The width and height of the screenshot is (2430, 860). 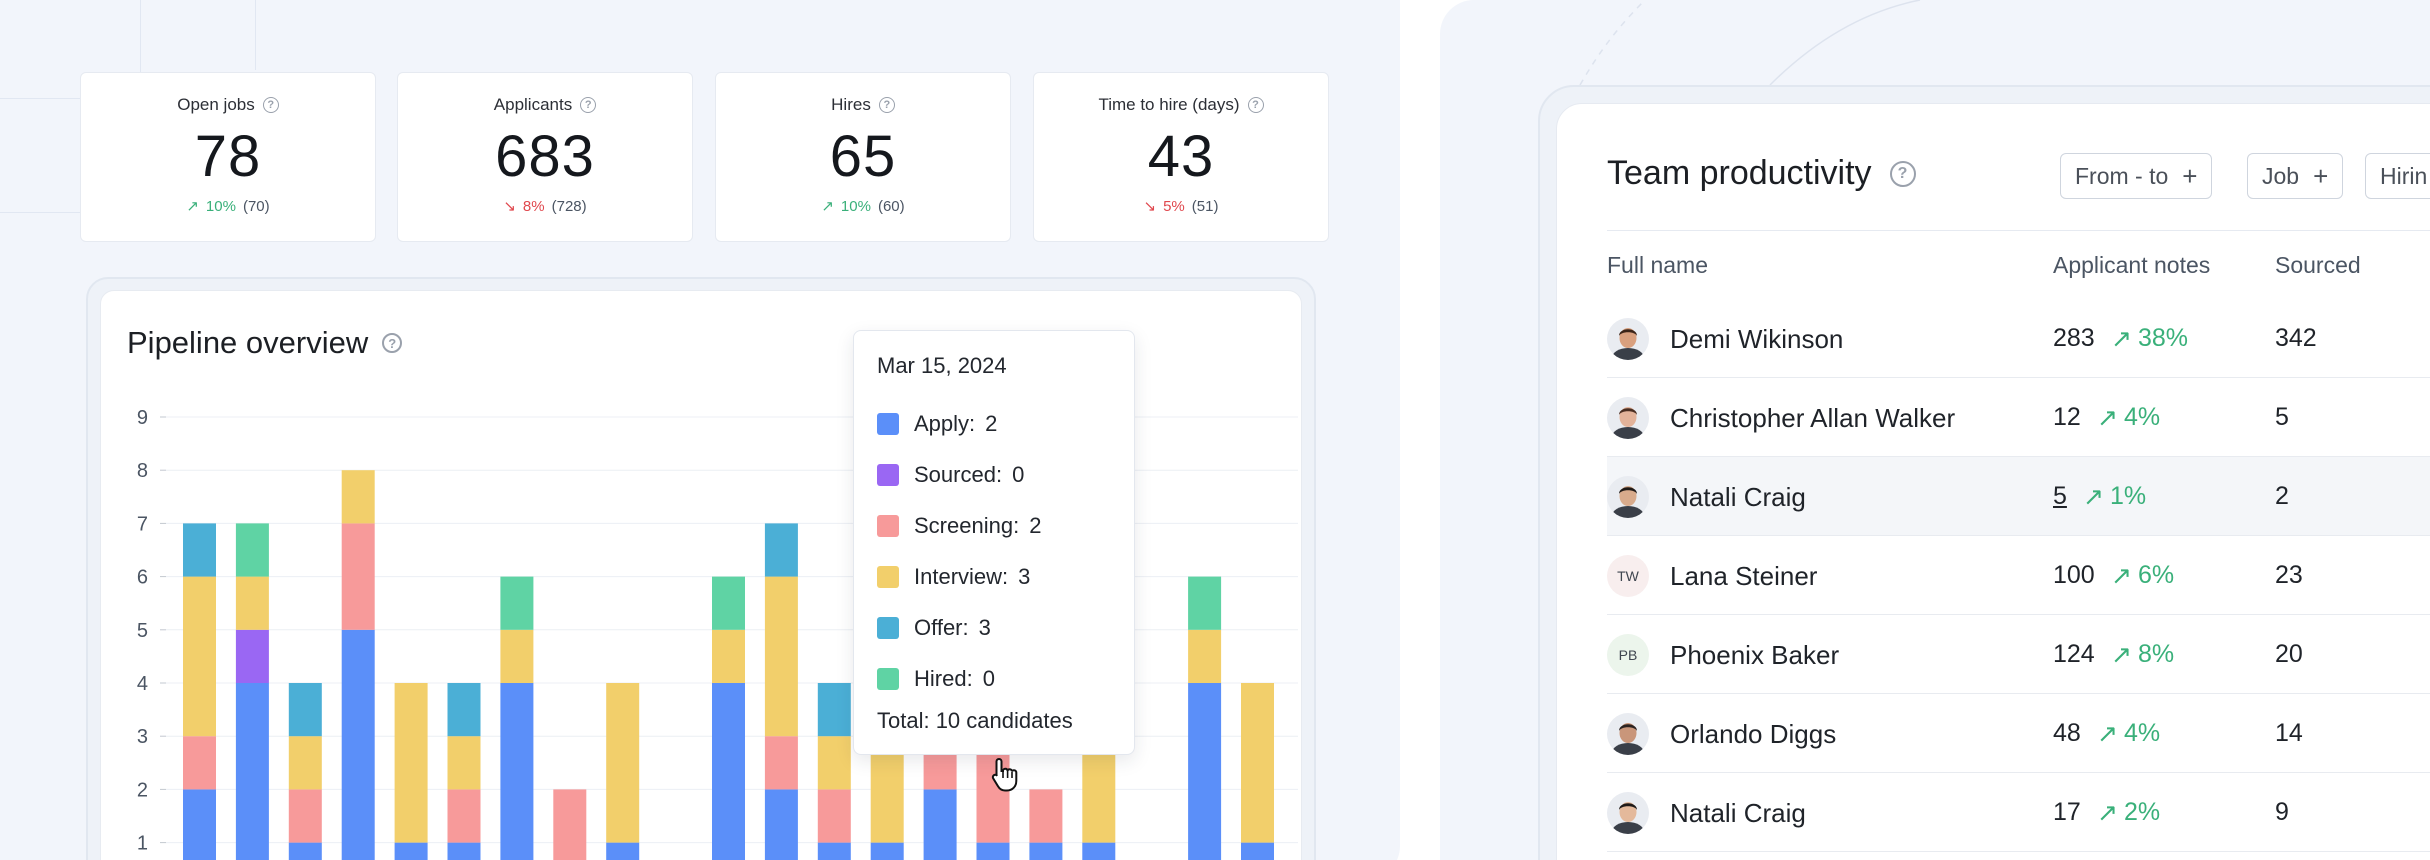 What do you see at coordinates (2018, 417) in the screenshot?
I see `table-row: Christopher Allan Walker 12 ↗ 4% 5` at bounding box center [2018, 417].